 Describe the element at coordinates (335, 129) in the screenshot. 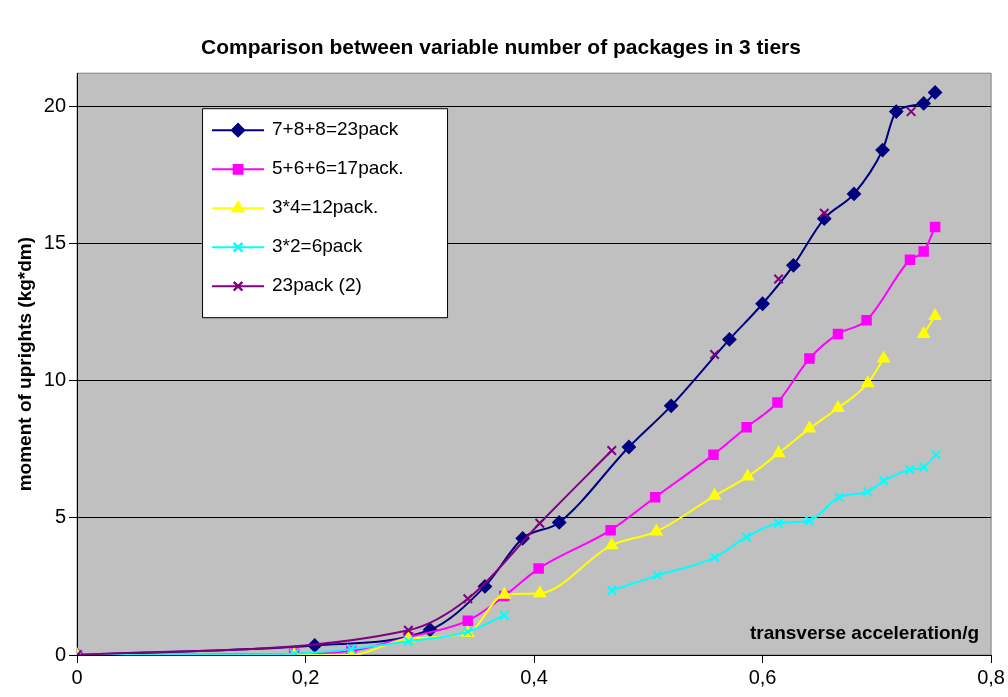

I see `legend-label: 7+8+8=23pack` at that location.